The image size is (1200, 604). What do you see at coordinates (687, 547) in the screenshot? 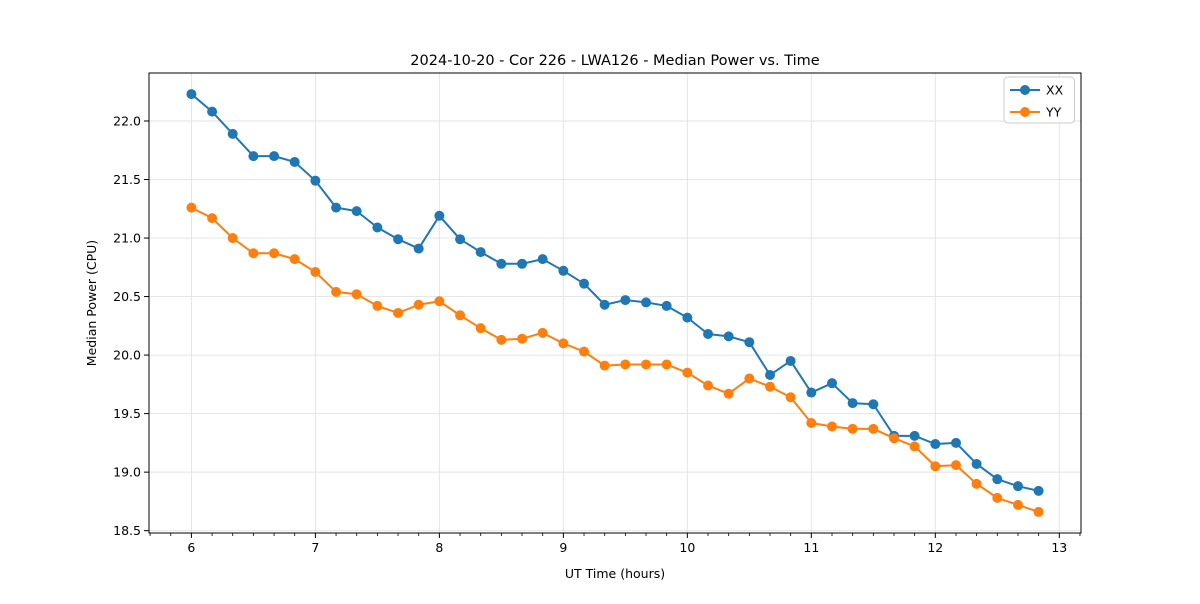
I see `x-tick-label: 10` at bounding box center [687, 547].